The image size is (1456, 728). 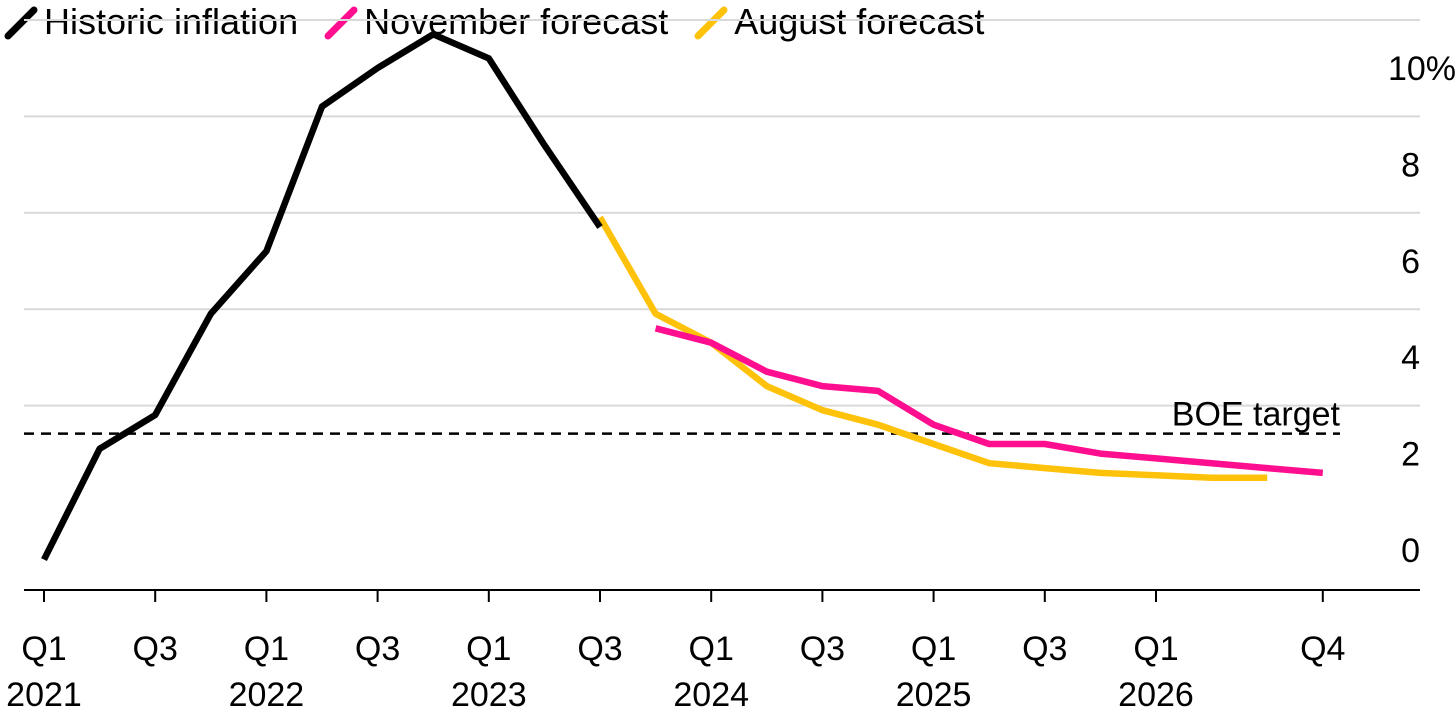 I want to click on legend-item: August forecast, so click(x=837, y=22).